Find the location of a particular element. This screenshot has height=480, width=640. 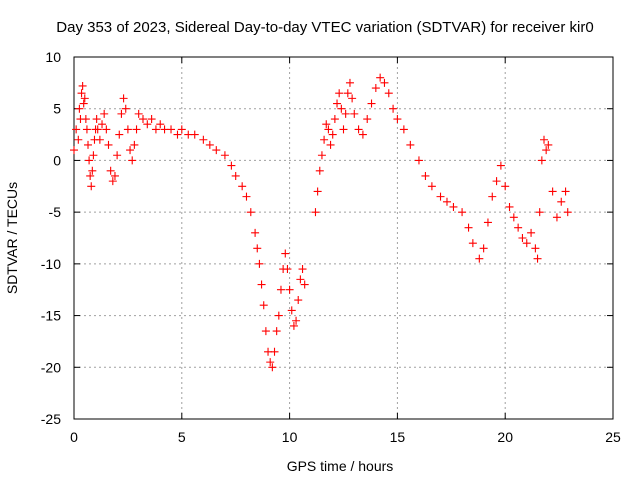

x-tick-label: 5 is located at coordinates (182, 437).